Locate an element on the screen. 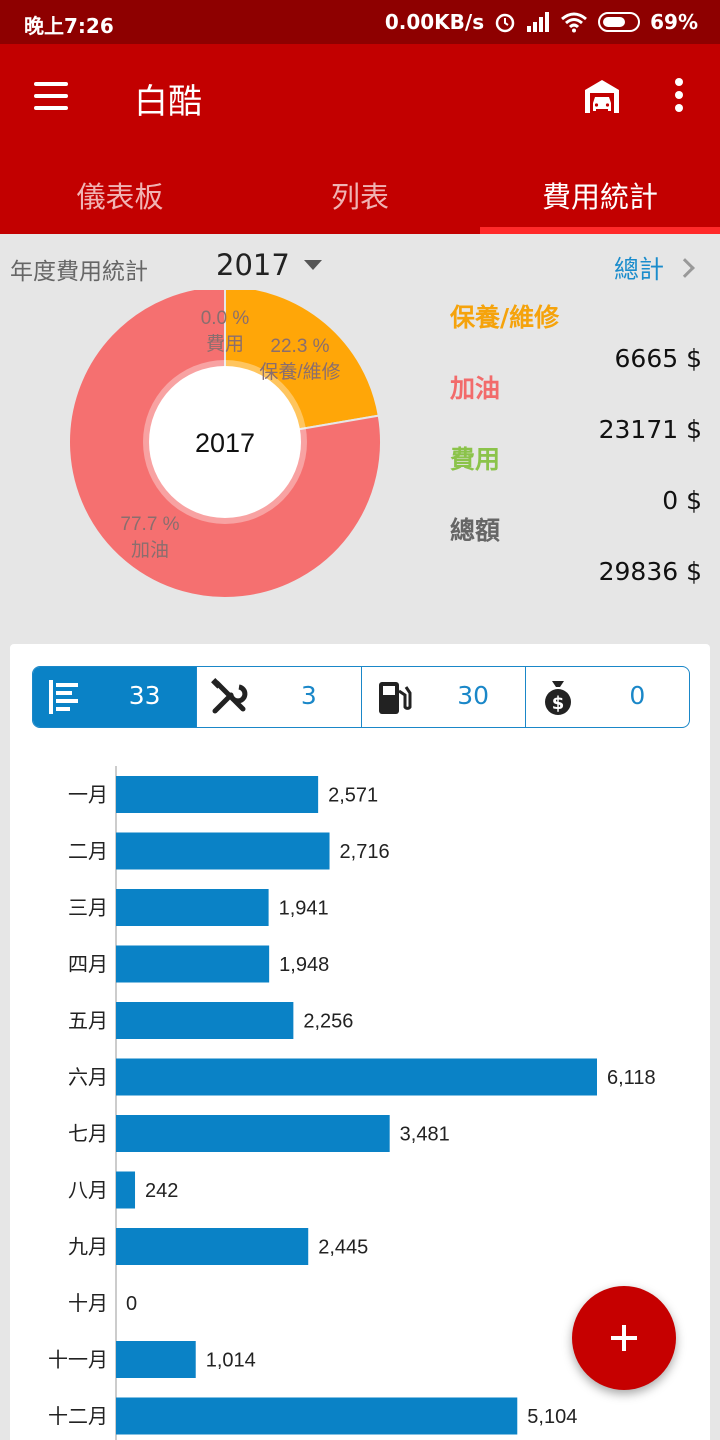  filter-expense: $ 0 is located at coordinates (606, 697).